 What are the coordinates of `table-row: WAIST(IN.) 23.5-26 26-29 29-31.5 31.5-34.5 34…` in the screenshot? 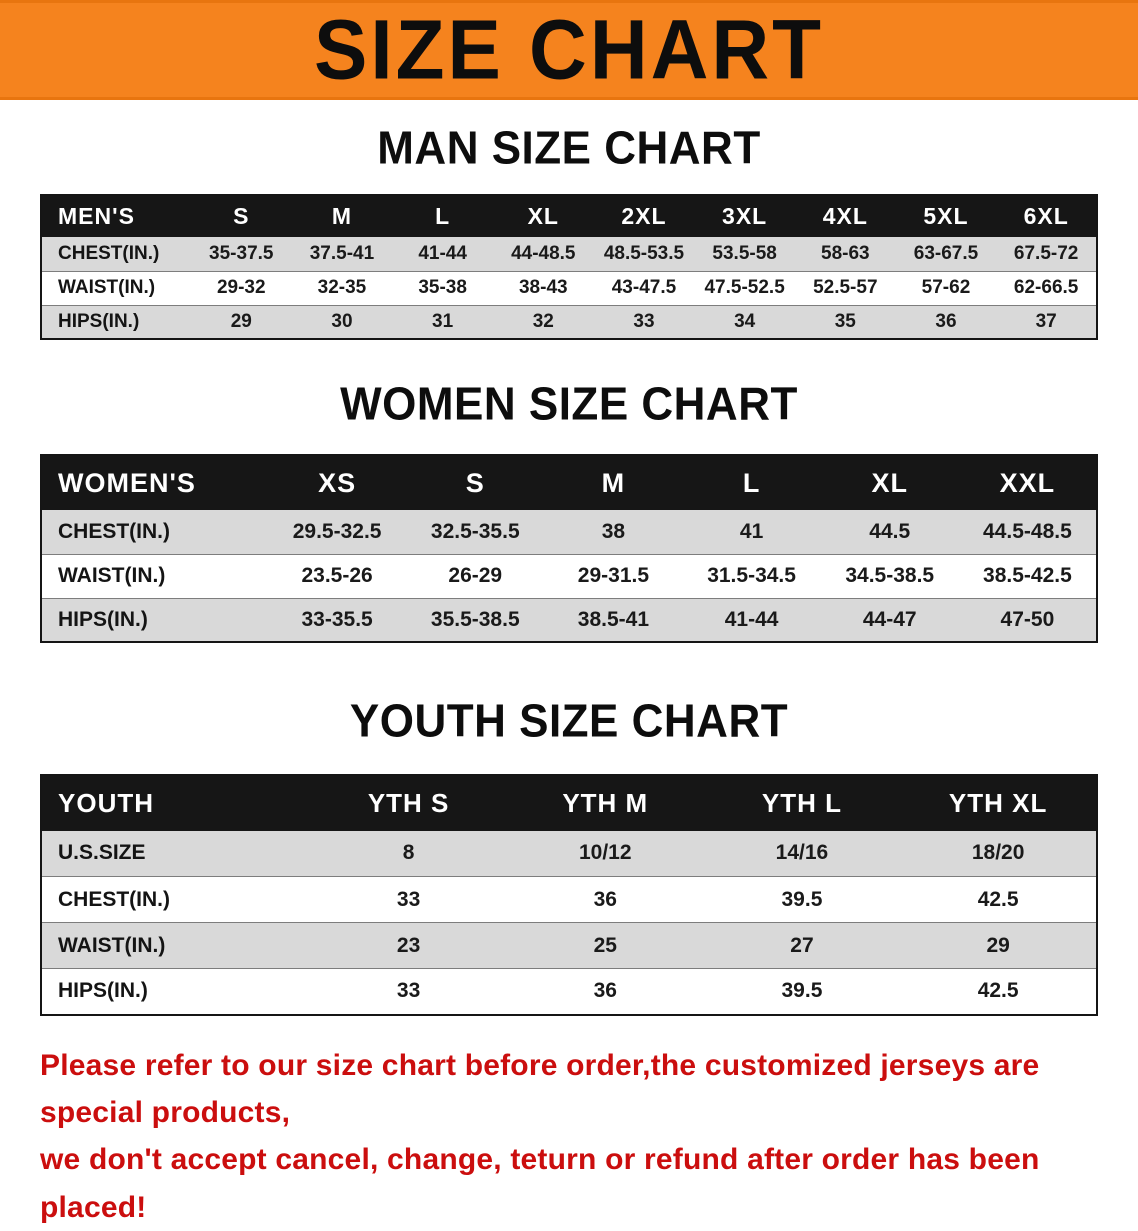 It's located at (569, 576).